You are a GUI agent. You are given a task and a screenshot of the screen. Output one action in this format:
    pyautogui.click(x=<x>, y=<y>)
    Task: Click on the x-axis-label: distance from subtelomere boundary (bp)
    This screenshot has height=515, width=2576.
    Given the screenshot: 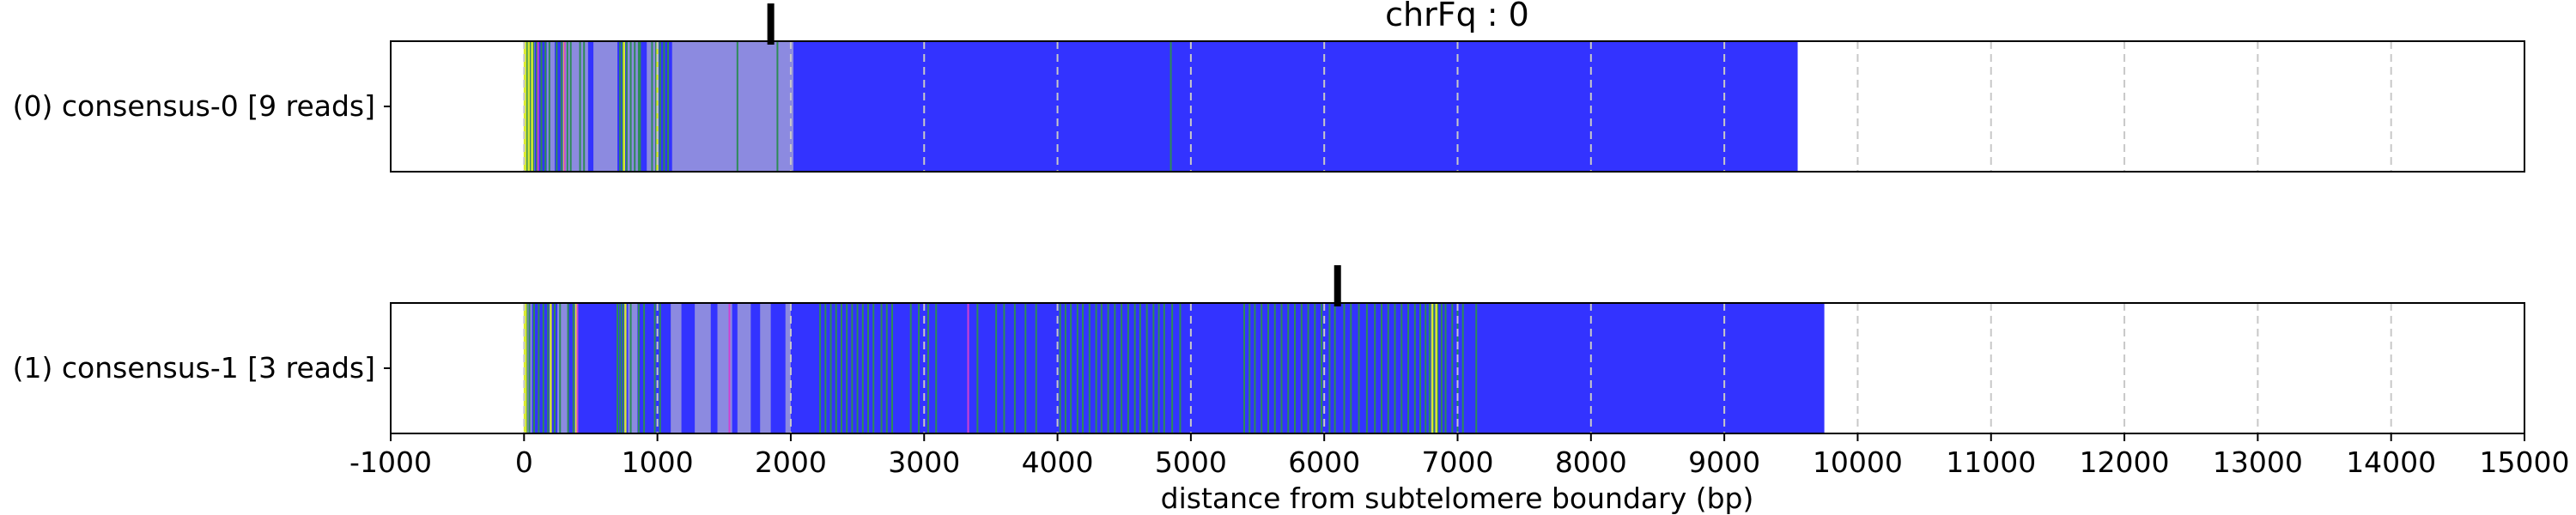 What is the action you would take?
    pyautogui.click(x=1458, y=498)
    